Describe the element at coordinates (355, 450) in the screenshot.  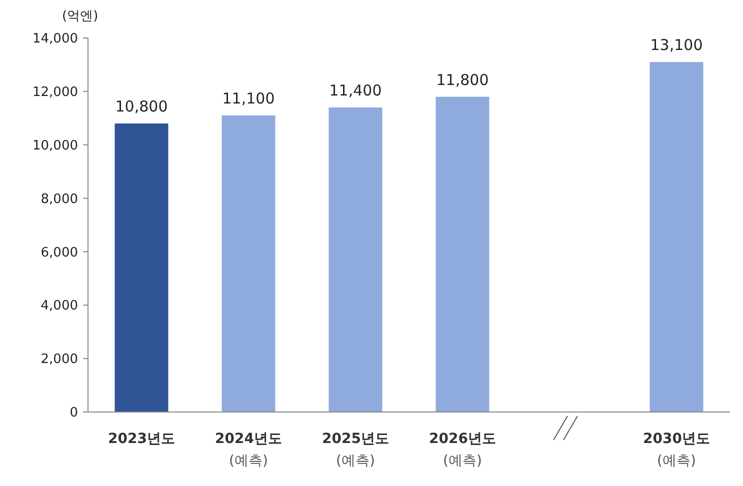
I see `x-tick-label: 2025년도 (예측)` at that location.